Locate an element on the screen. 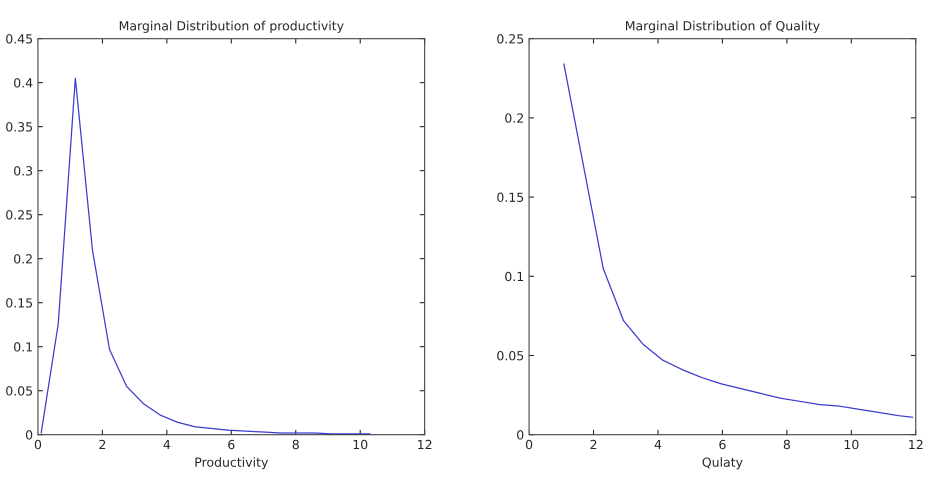  y-tick-label: 0.45 is located at coordinates (19, 39).